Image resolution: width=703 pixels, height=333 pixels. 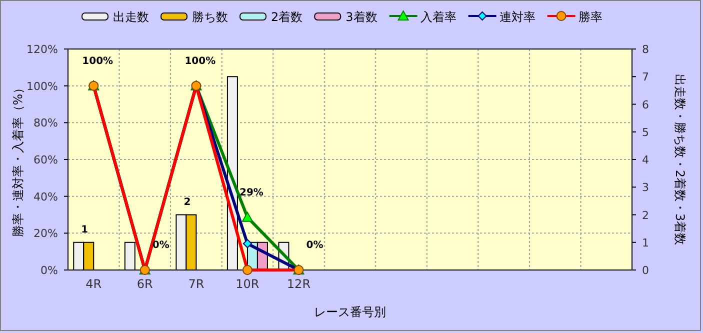 What do you see at coordinates (46, 197) in the screenshot?
I see `y-tick-label: 40%` at bounding box center [46, 197].